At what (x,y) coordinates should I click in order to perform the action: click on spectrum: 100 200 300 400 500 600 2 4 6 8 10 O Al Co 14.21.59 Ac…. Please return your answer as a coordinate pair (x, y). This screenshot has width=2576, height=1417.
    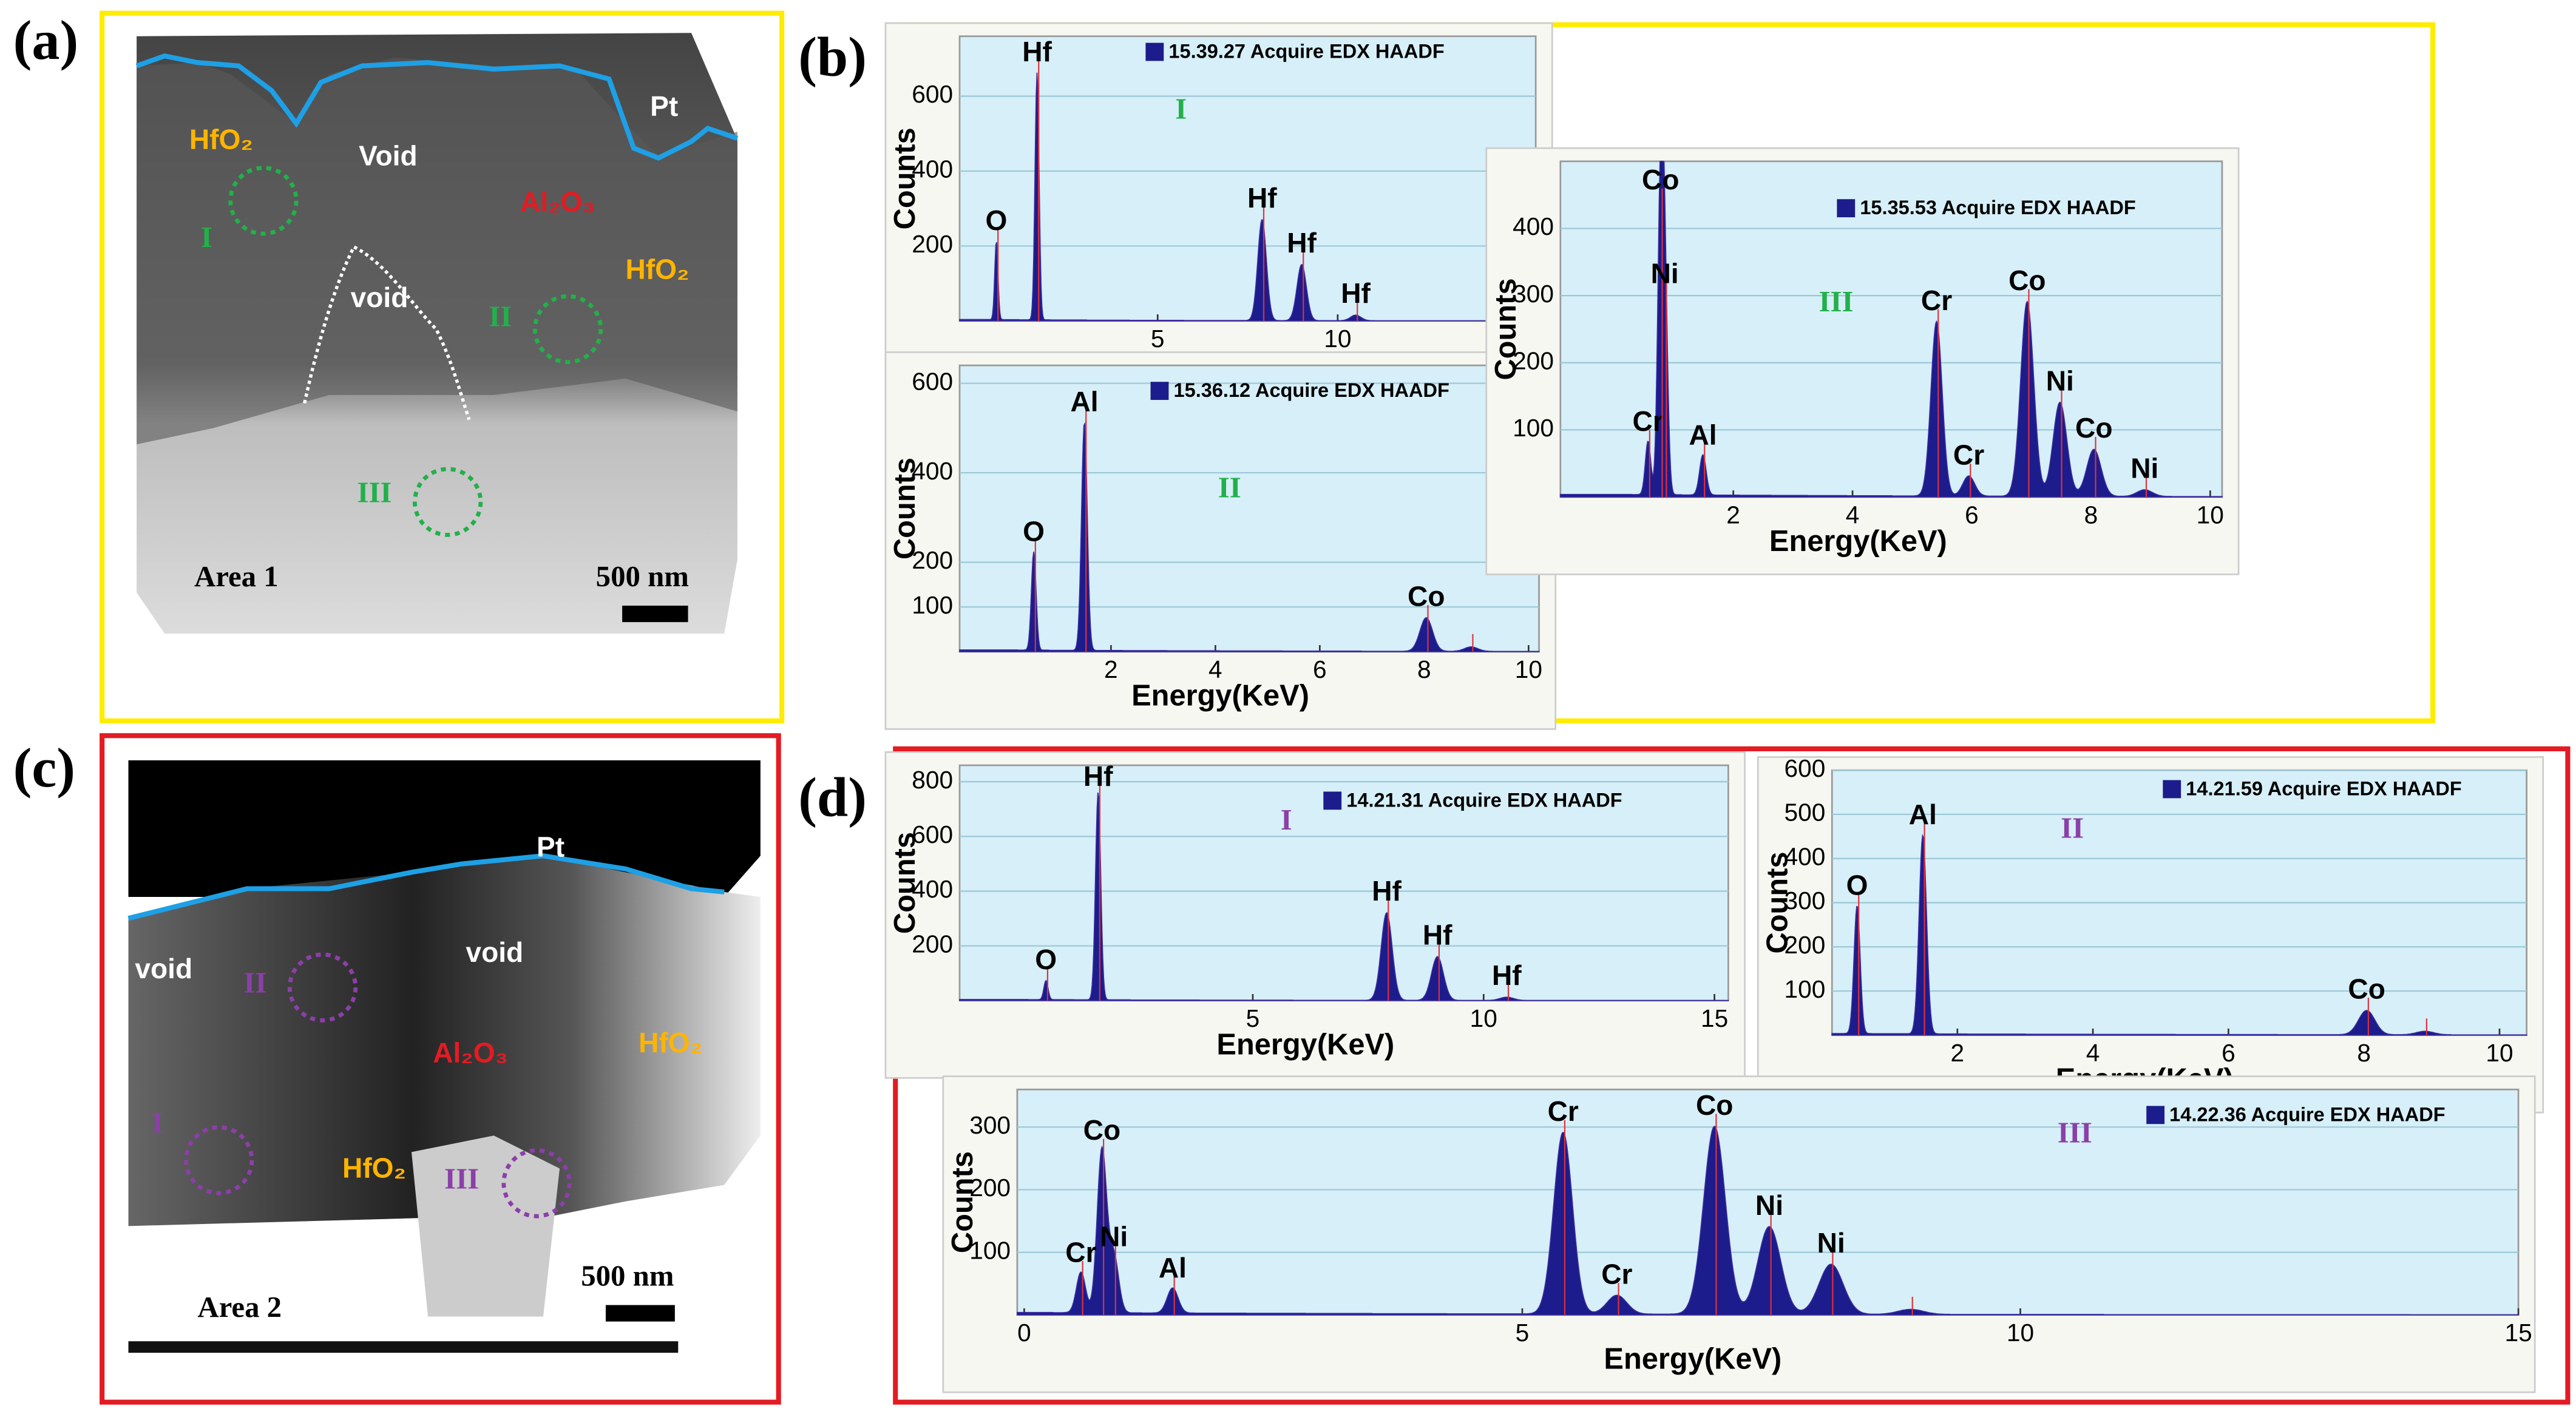
    Looking at the image, I should click on (2150, 934).